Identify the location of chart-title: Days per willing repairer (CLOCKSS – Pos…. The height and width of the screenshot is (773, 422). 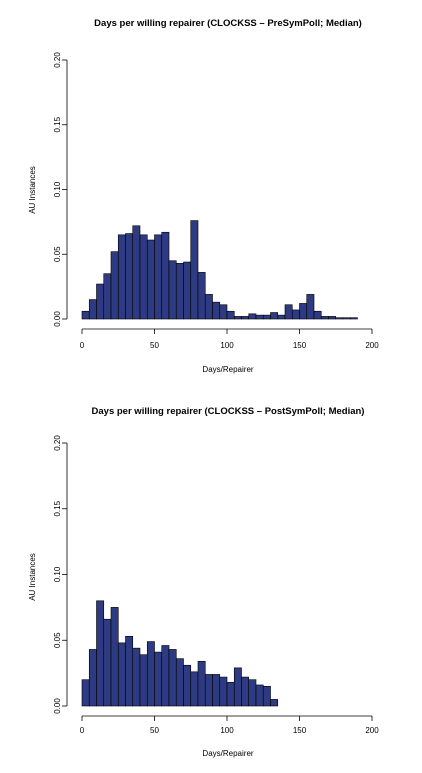
(228, 411).